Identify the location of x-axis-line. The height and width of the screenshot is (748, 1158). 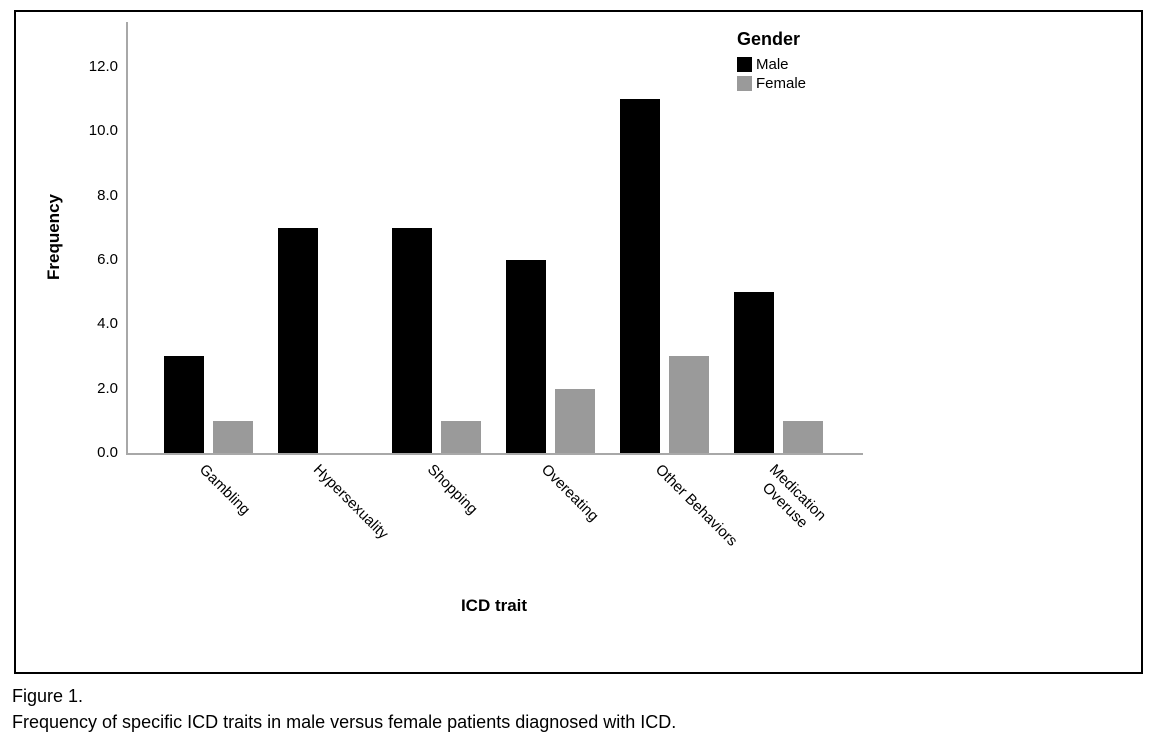
(494, 454).